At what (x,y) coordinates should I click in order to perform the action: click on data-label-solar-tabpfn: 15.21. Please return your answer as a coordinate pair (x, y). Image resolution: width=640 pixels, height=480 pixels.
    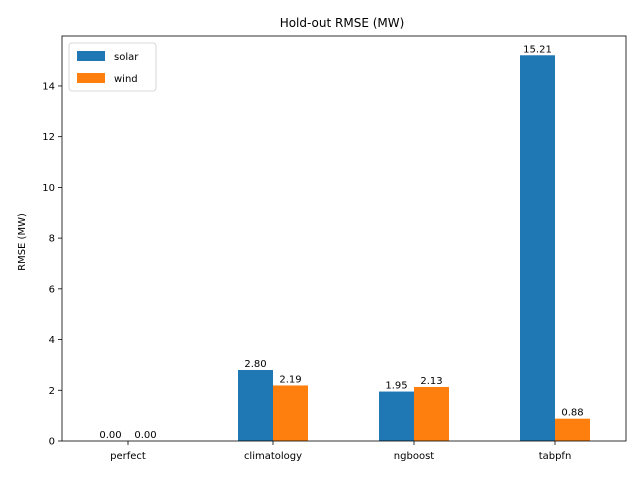
    Looking at the image, I should click on (537, 49).